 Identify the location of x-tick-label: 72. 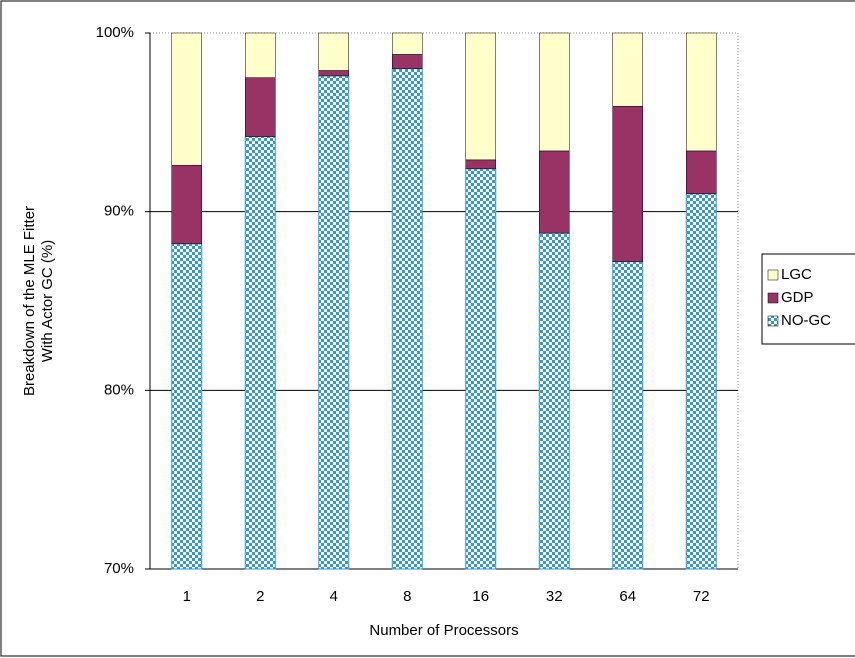
(701, 596).